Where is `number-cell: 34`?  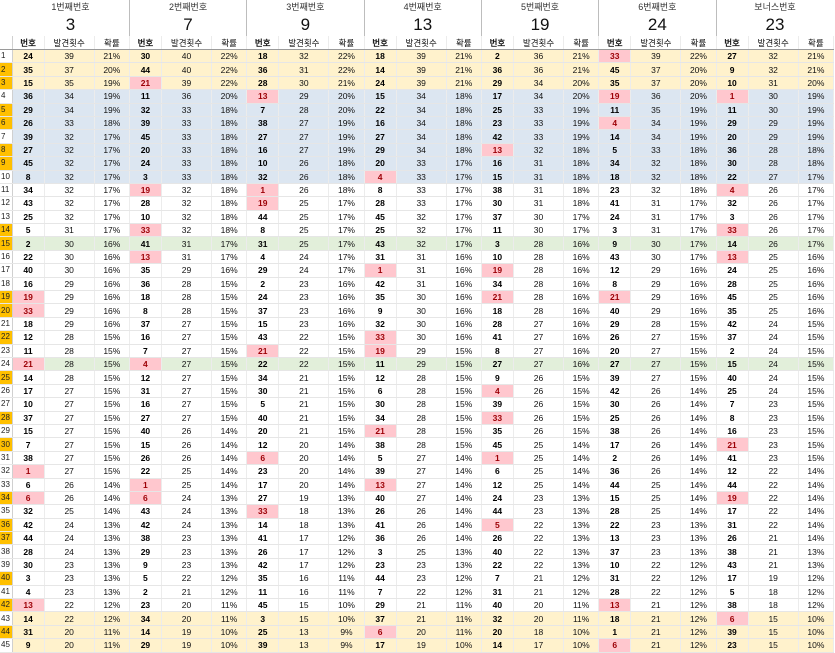 number-cell: 34 is located at coordinates (28, 190).